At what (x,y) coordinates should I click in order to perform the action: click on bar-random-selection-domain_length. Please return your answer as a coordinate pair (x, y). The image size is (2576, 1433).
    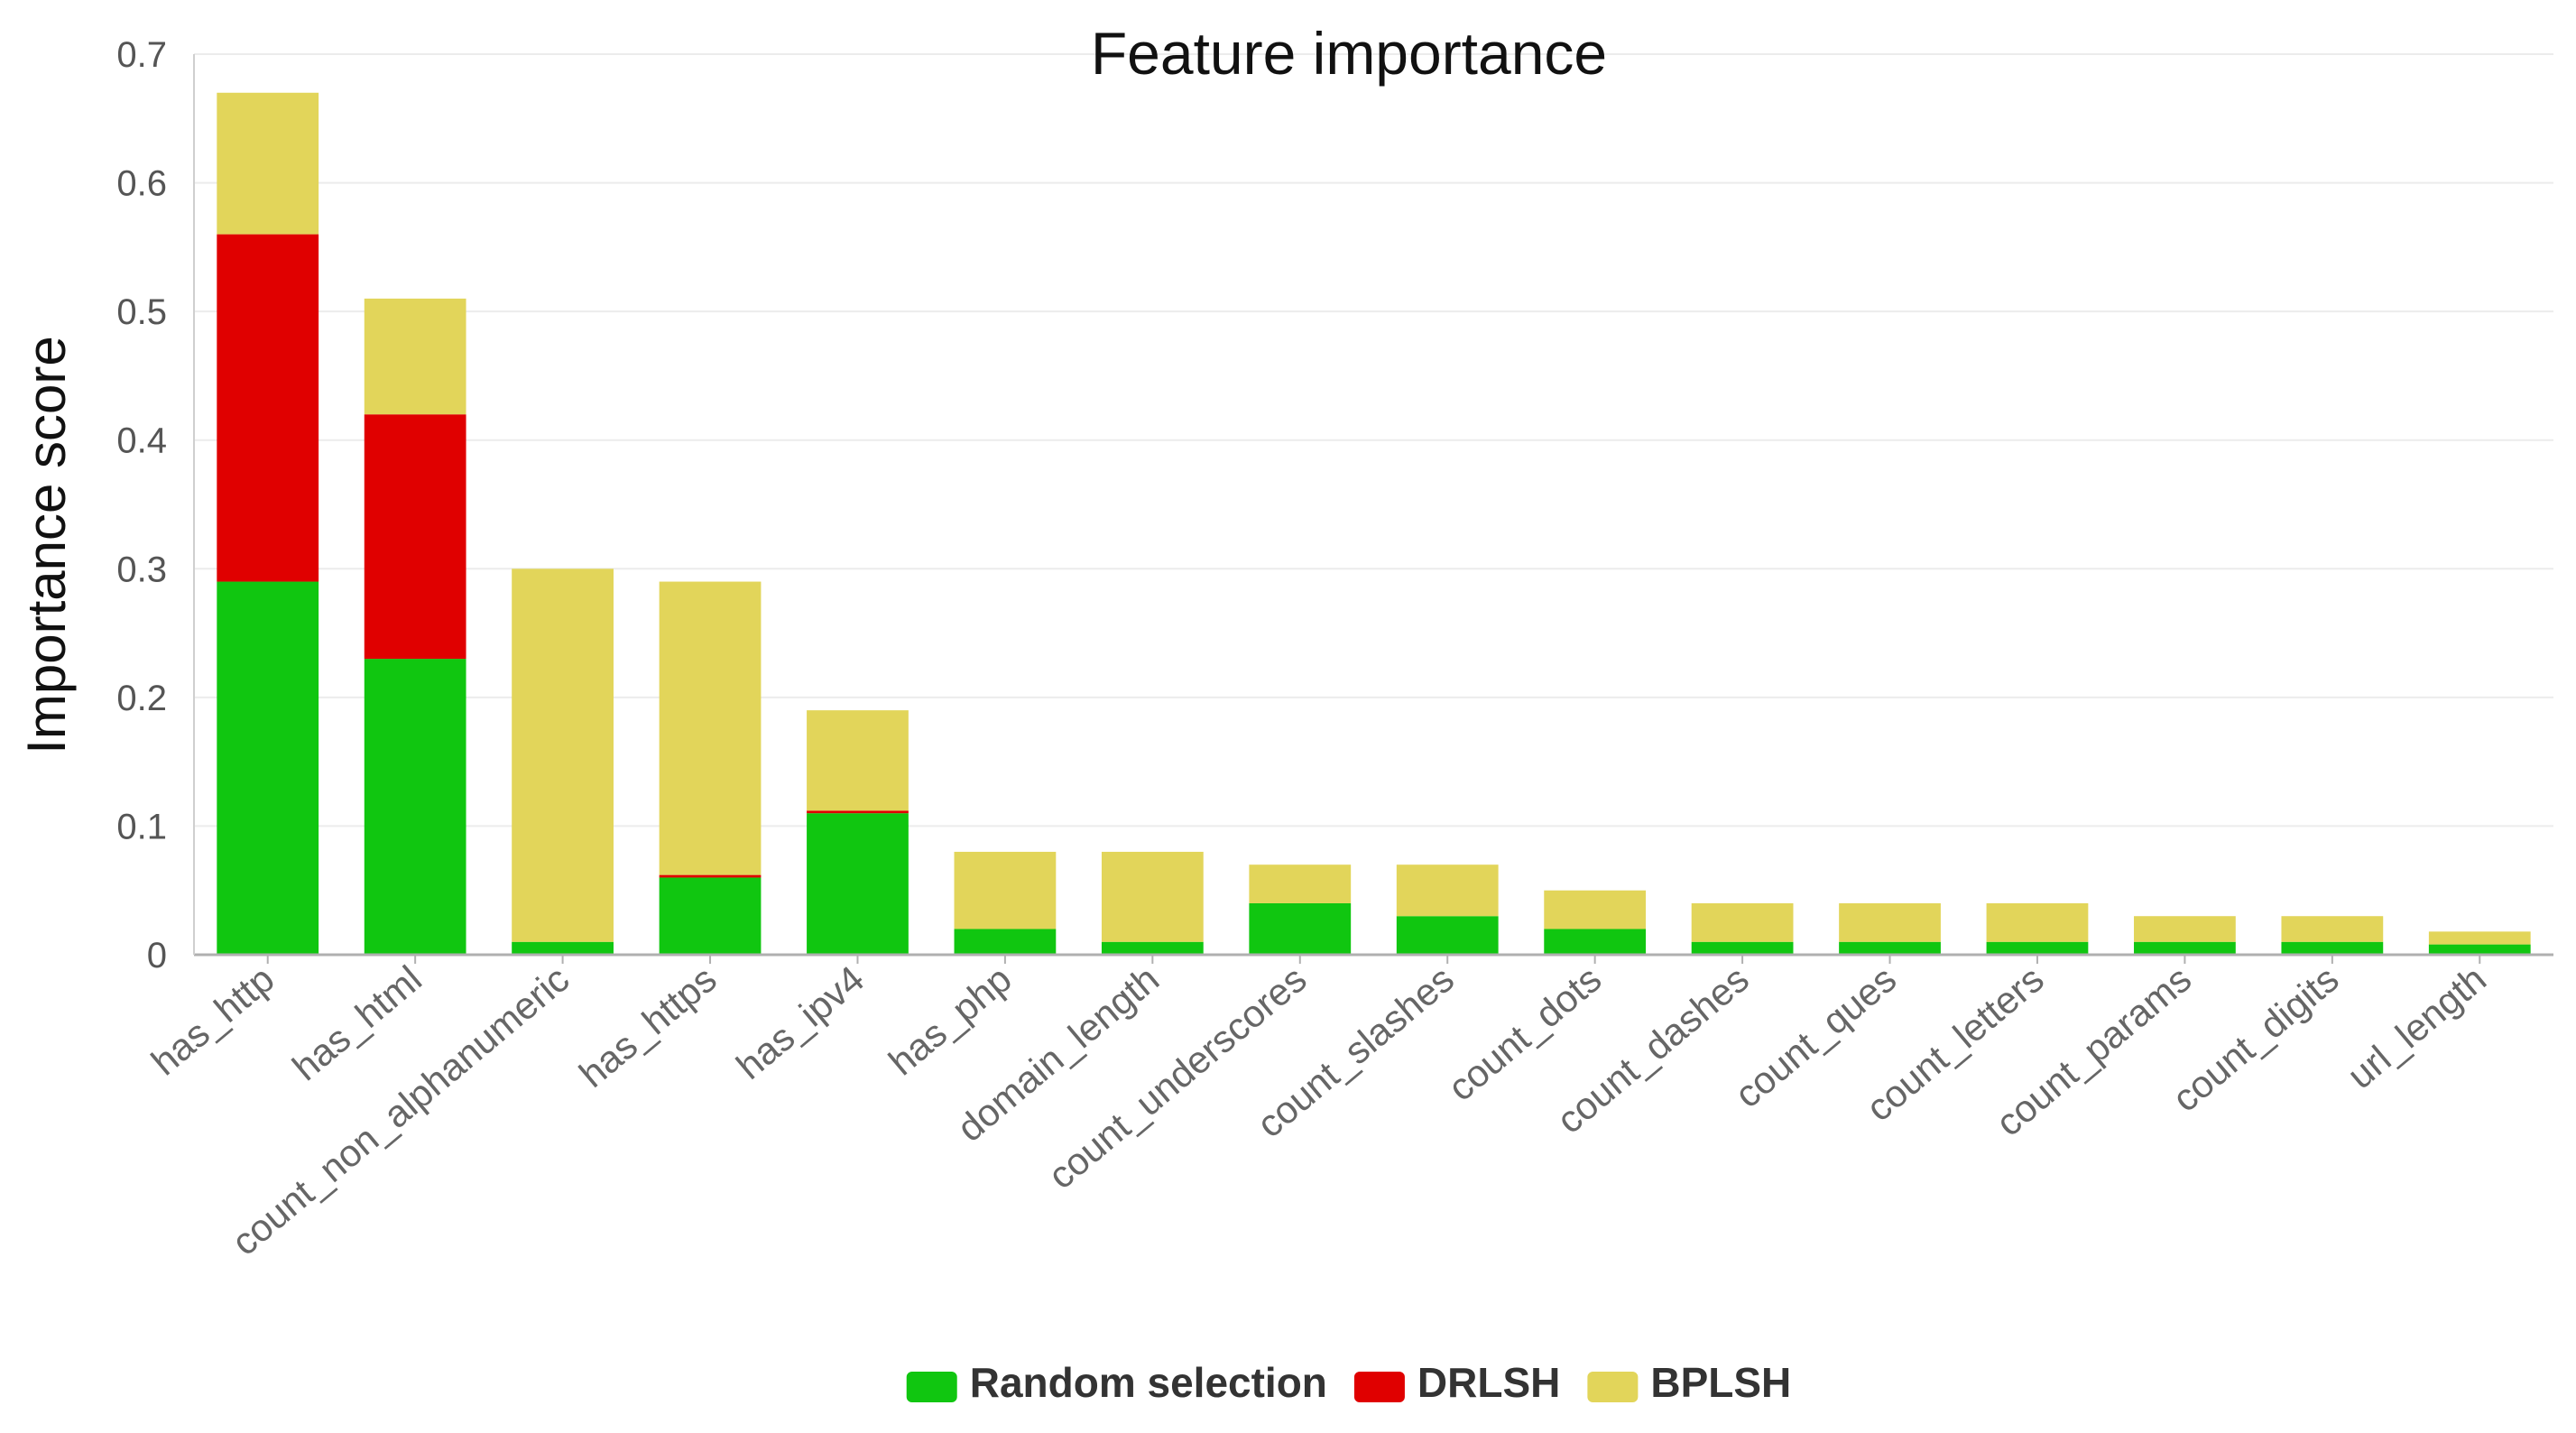
    Looking at the image, I should click on (1152, 948).